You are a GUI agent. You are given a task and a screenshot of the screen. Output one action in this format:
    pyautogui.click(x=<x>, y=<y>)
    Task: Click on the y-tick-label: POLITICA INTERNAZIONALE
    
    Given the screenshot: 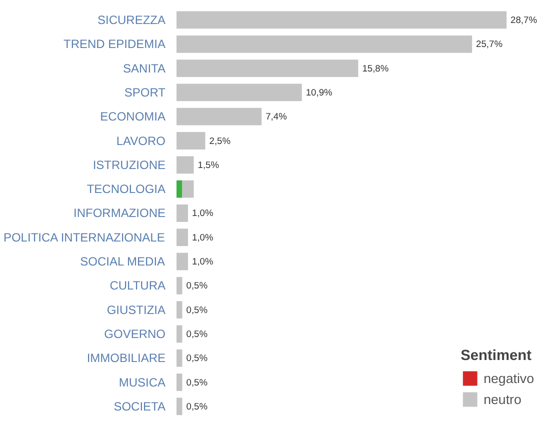 What is the action you would take?
    pyautogui.click(x=84, y=237)
    